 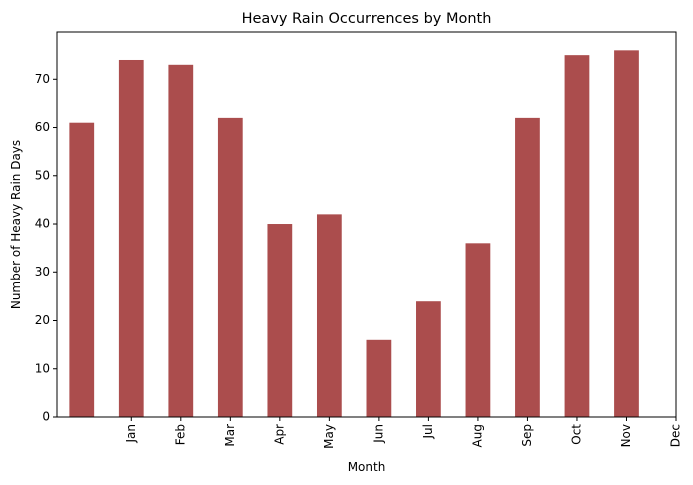 I want to click on x-tick-label: Aug, so click(x=477, y=435).